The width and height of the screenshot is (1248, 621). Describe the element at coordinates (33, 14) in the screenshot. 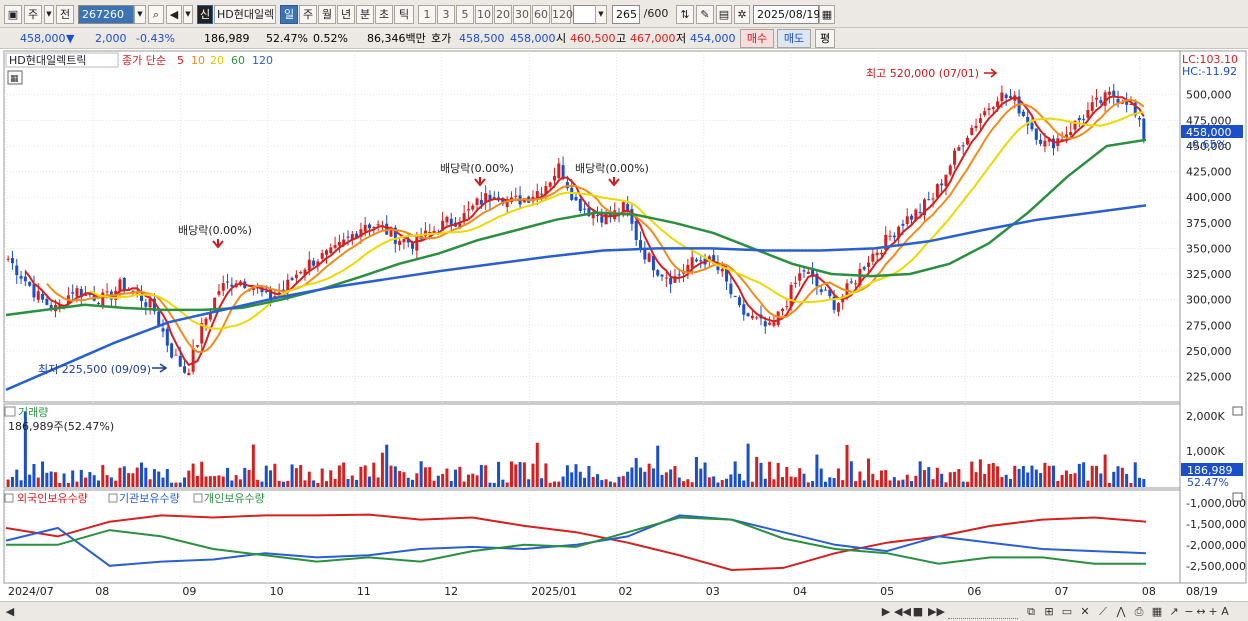

I see `period-main-button: 주` at that location.